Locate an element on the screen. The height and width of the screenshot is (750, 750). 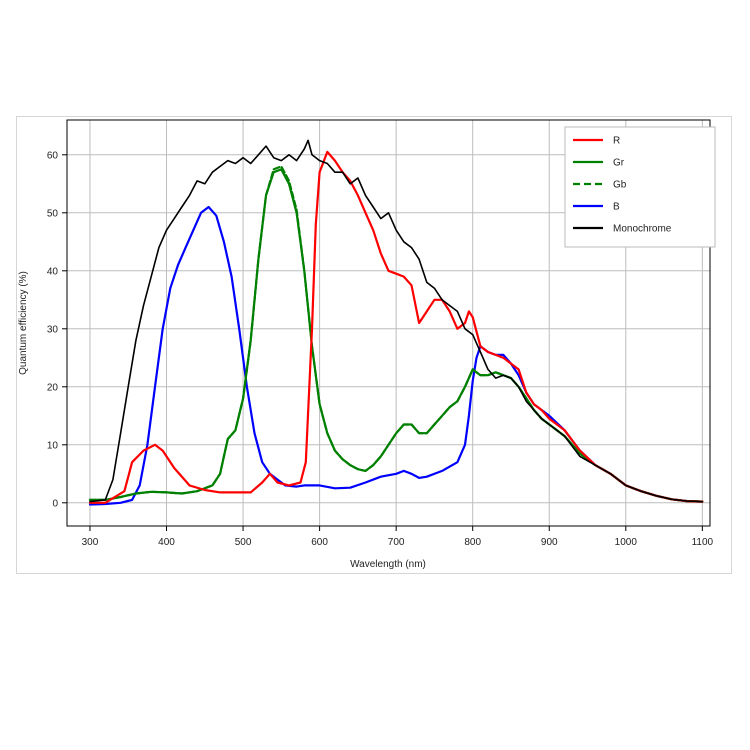
x-axis-title: Wavelength (nm) is located at coordinates (388, 564).